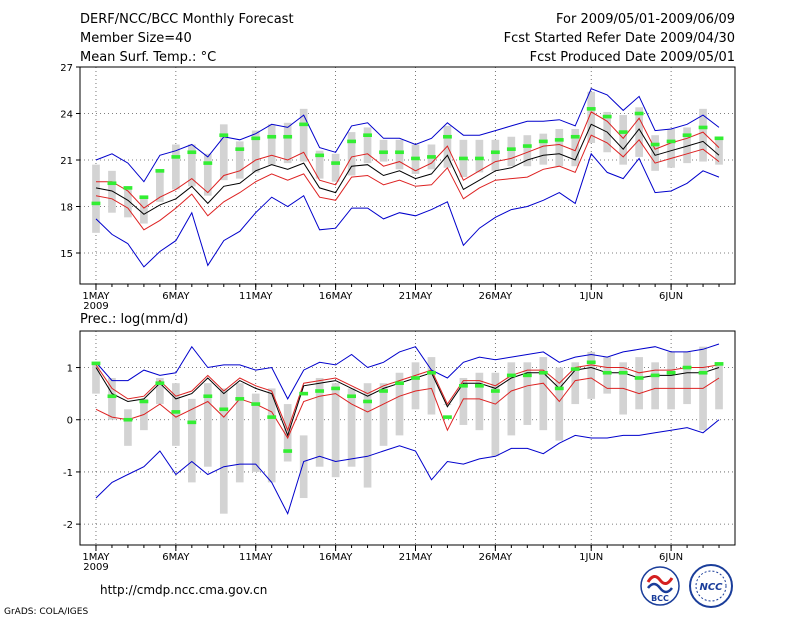  I want to click on ncc-logo-text: NCC, so click(711, 587).